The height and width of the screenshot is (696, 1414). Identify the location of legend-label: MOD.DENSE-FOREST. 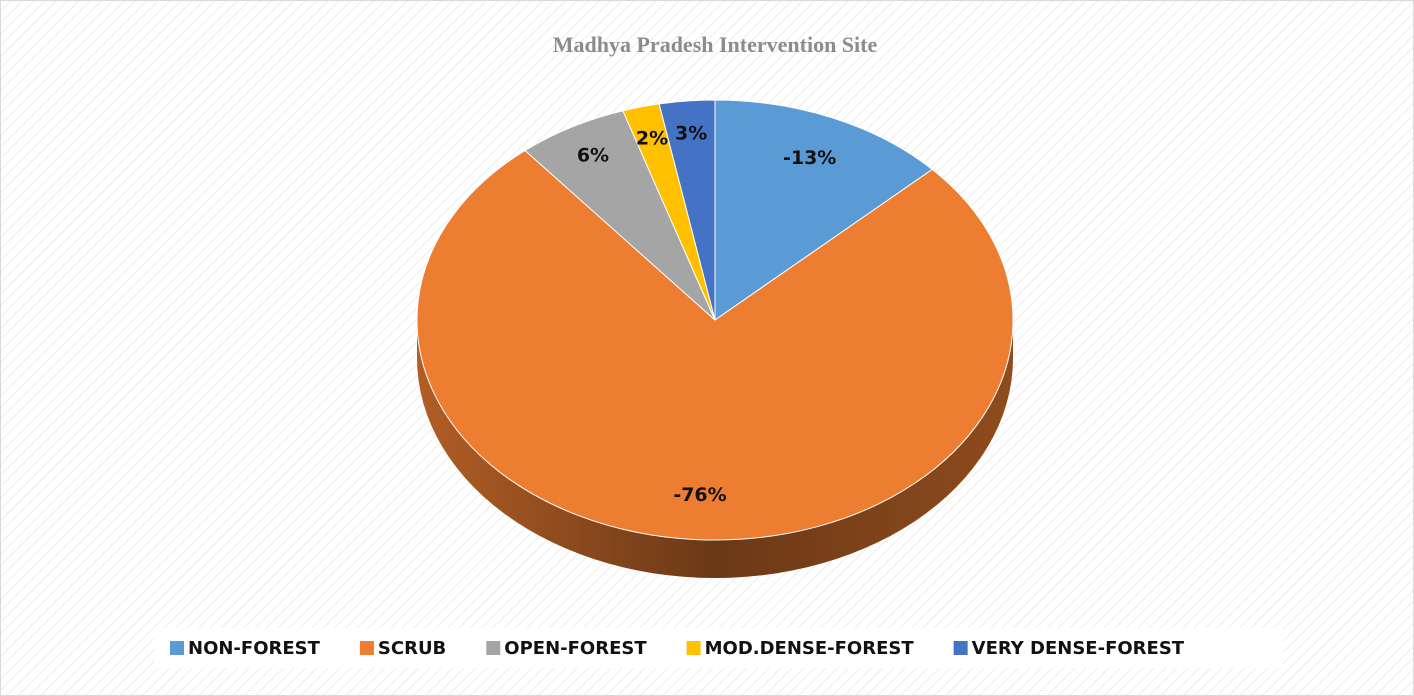
(810, 648).